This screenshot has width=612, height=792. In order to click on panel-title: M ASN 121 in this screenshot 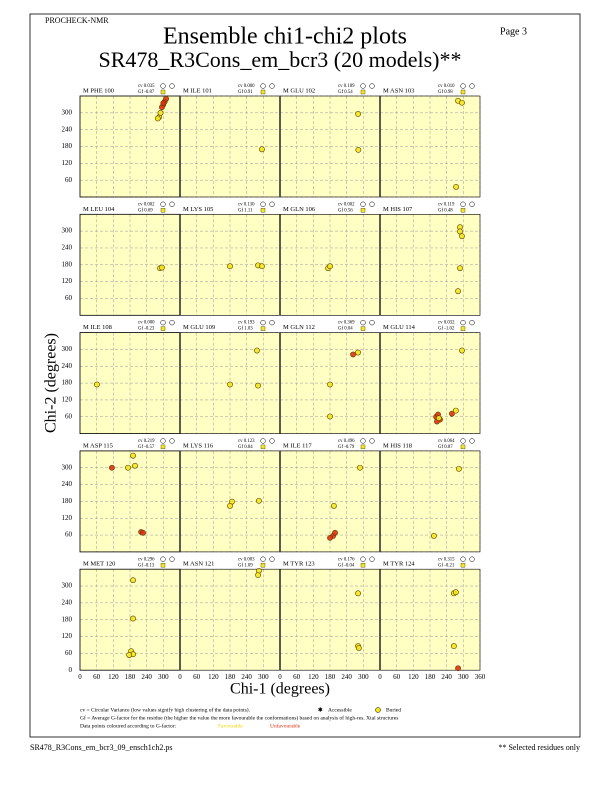, I will do `click(198, 564)`.